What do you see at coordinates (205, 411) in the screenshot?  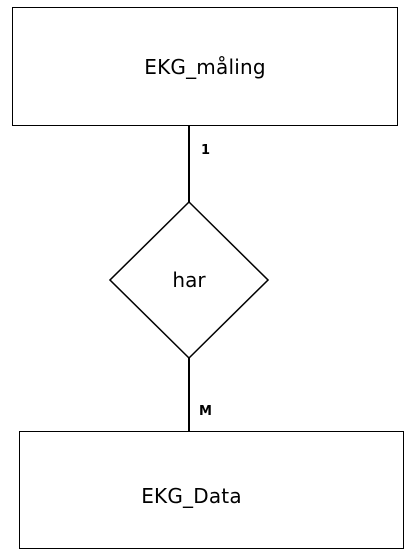 I see `cardinality-bottom: M` at bounding box center [205, 411].